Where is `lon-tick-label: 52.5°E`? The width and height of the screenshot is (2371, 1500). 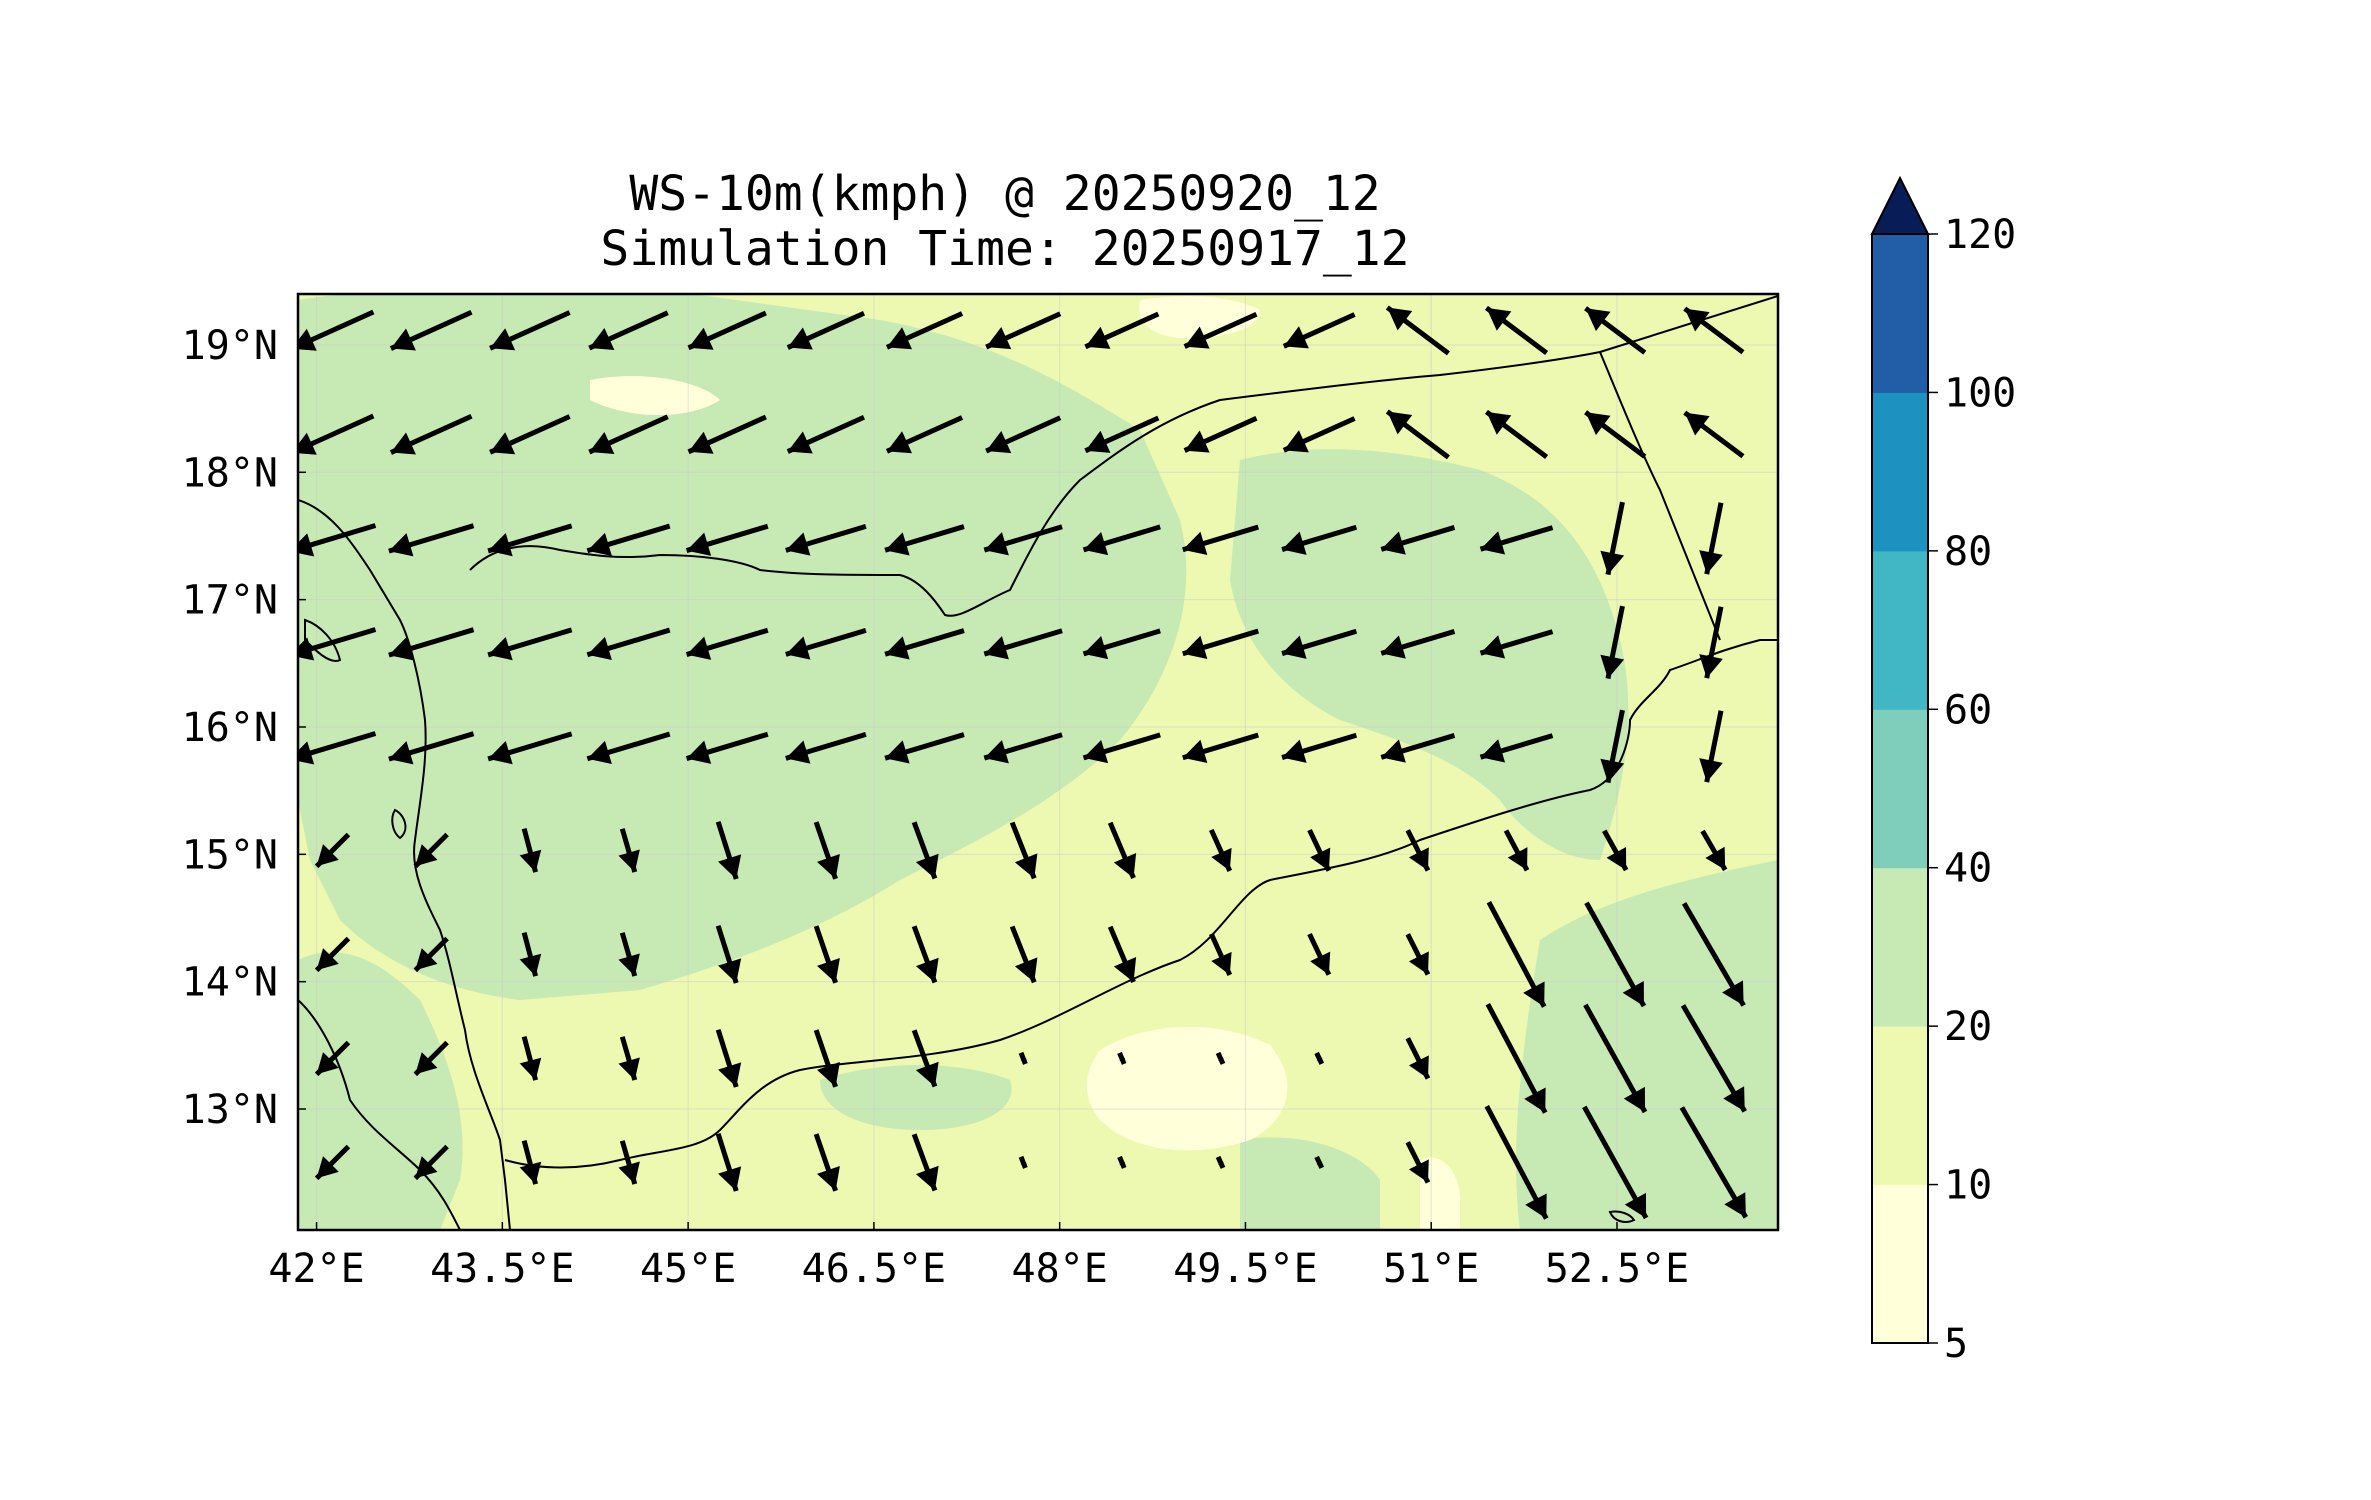
lon-tick-label: 52.5°E is located at coordinates (1617, 1269).